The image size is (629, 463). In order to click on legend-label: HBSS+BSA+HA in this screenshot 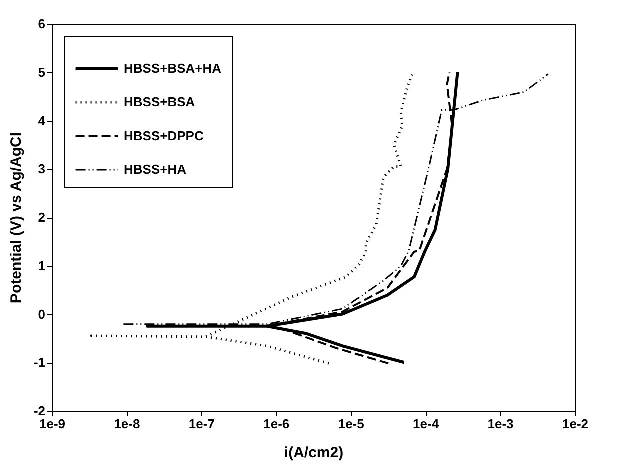, I will do `click(173, 68)`.